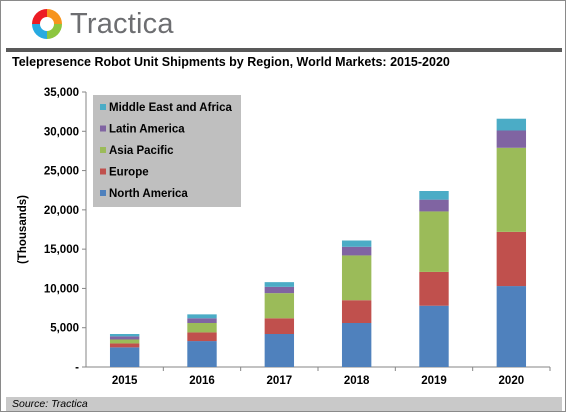  I want to click on brand-name: Tractica, so click(122, 23).